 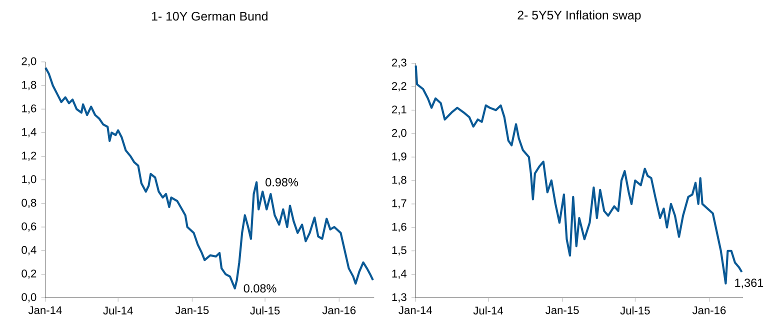 What do you see at coordinates (399, 203) in the screenshot?
I see `y-tick-label: 1,7` at bounding box center [399, 203].